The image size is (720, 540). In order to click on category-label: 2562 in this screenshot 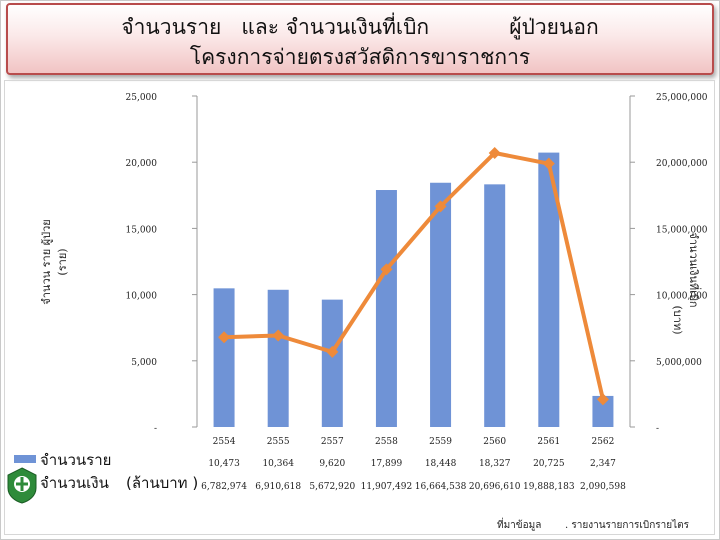, I will do `click(602, 442)`.